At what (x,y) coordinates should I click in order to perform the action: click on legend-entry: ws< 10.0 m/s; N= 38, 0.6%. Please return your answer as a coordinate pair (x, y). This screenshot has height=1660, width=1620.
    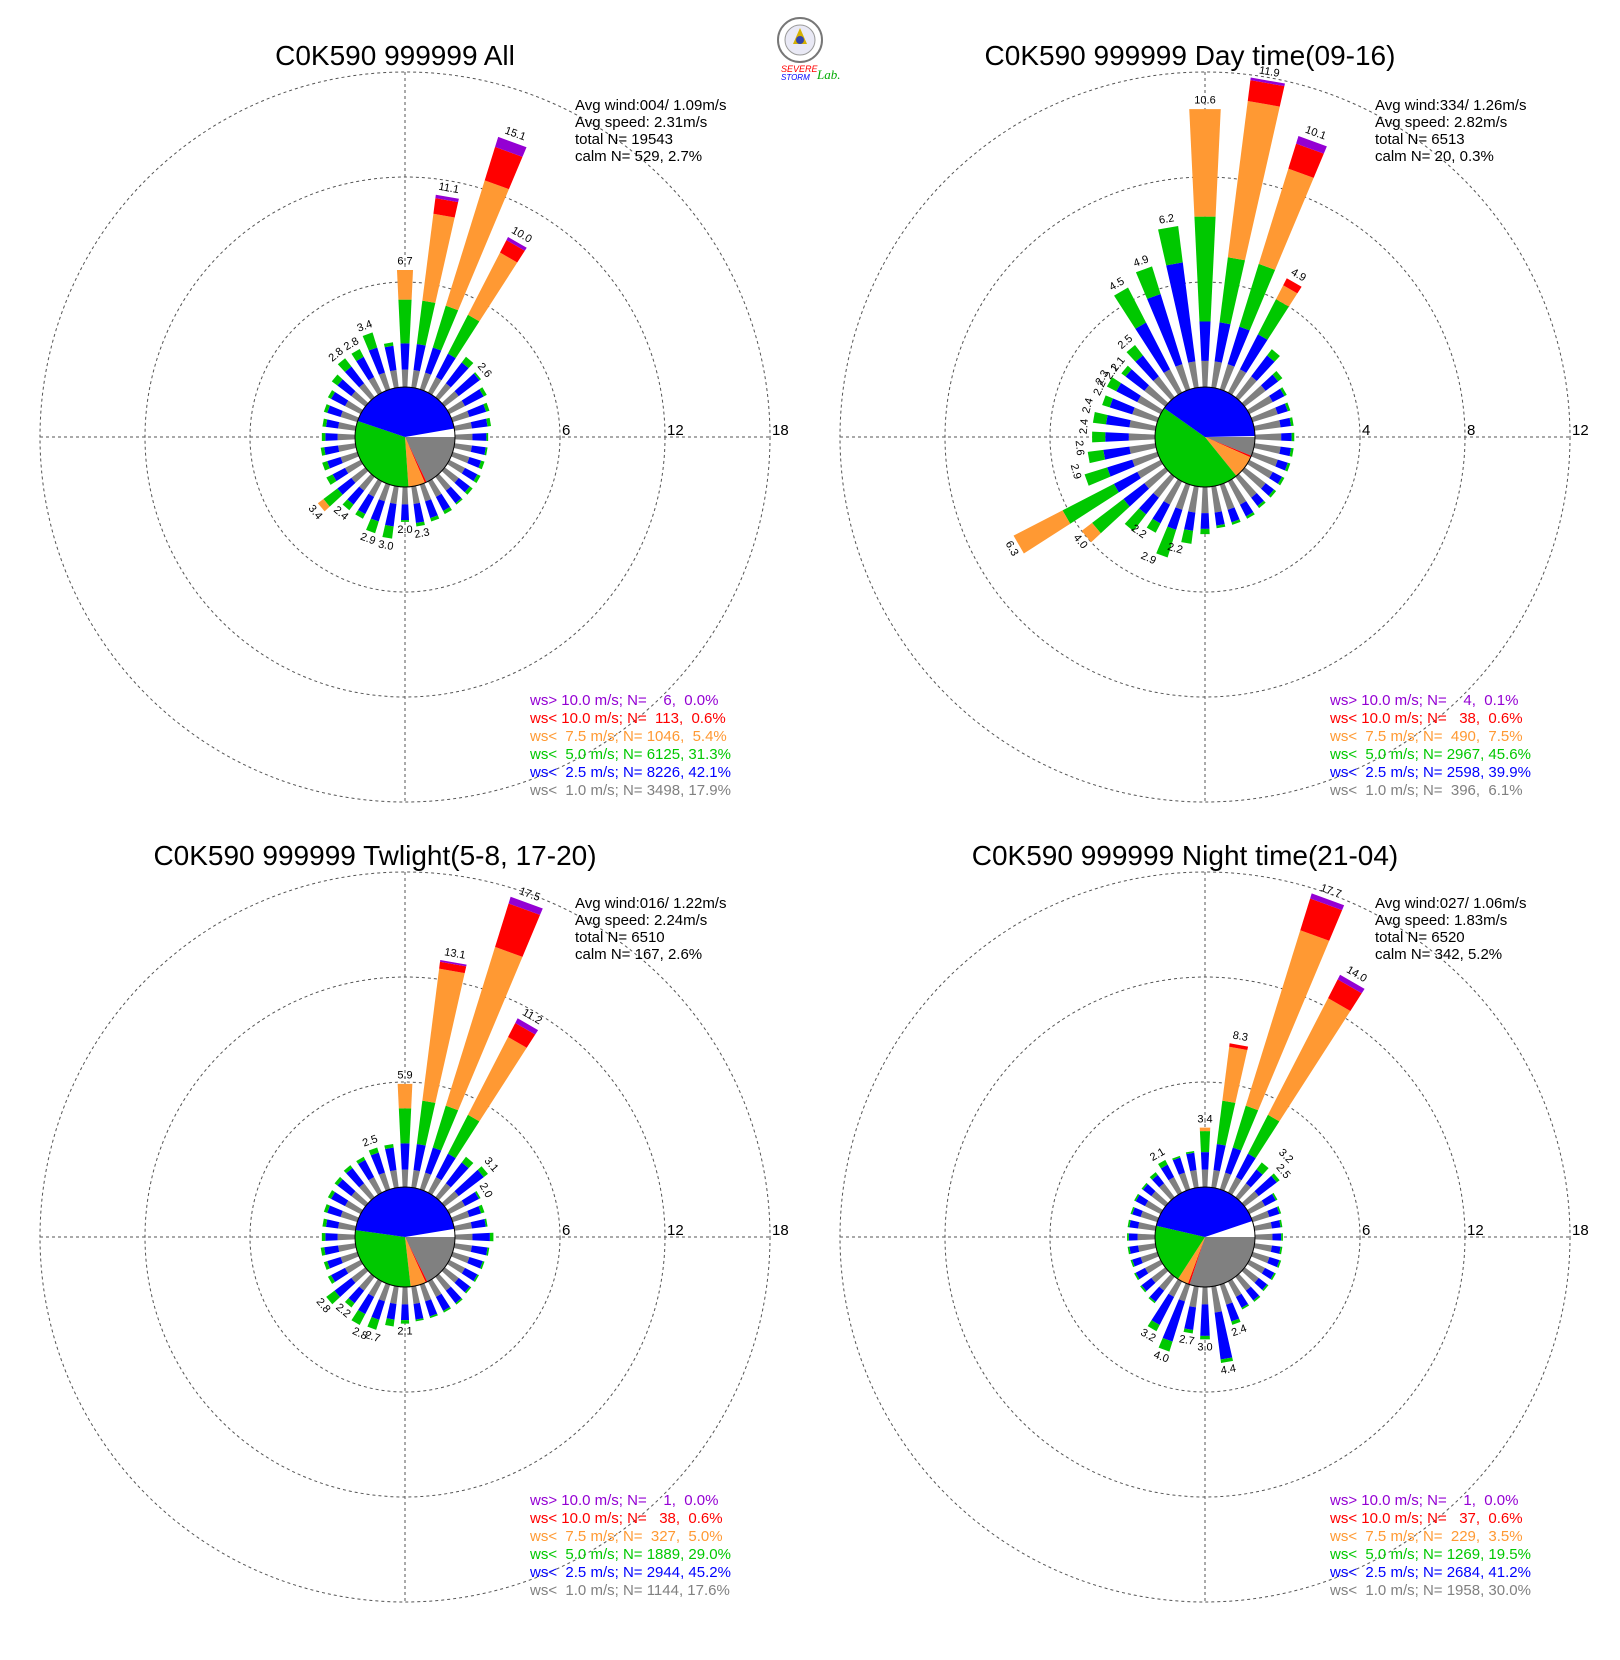
    Looking at the image, I should click on (1426, 718).